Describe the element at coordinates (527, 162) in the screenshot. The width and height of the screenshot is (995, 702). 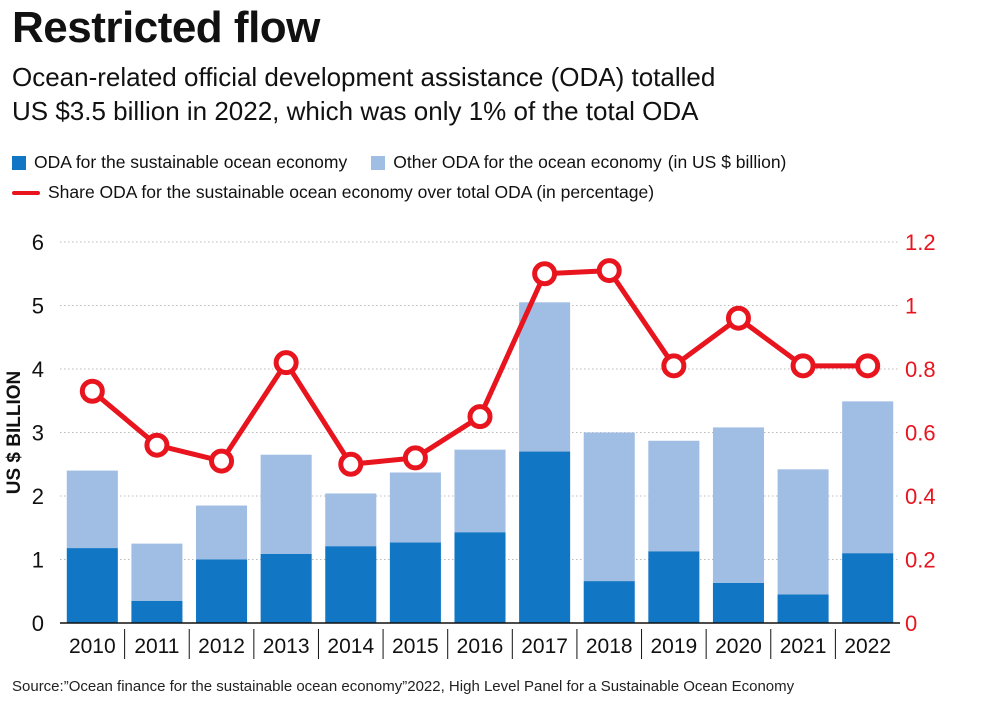
I see `legend-label-other: Other ODA for the ocean economy` at that location.